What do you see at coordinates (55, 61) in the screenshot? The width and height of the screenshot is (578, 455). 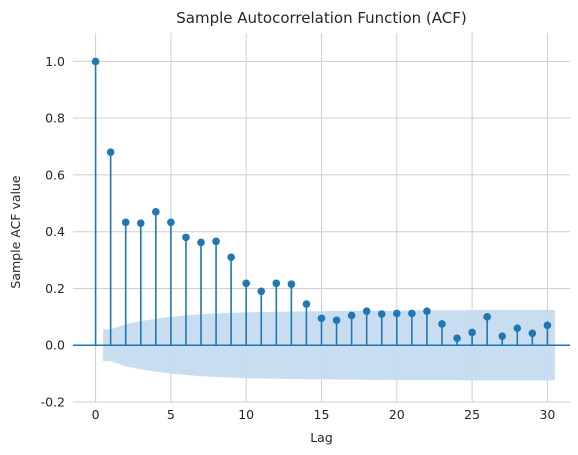 I see `y-tick-label: 1.0` at bounding box center [55, 61].